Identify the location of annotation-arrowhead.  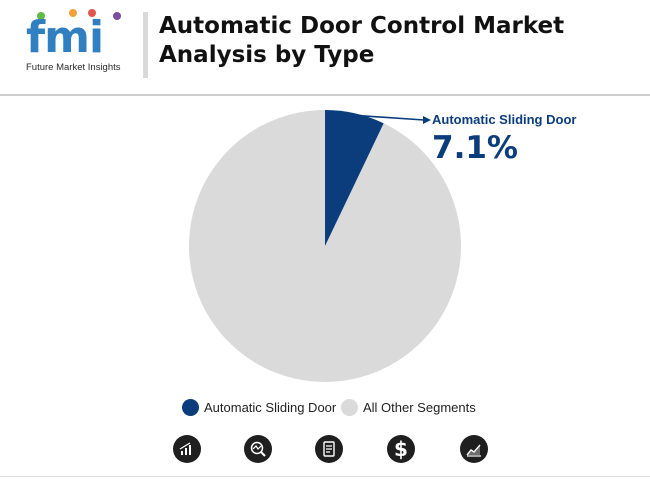
(427, 120).